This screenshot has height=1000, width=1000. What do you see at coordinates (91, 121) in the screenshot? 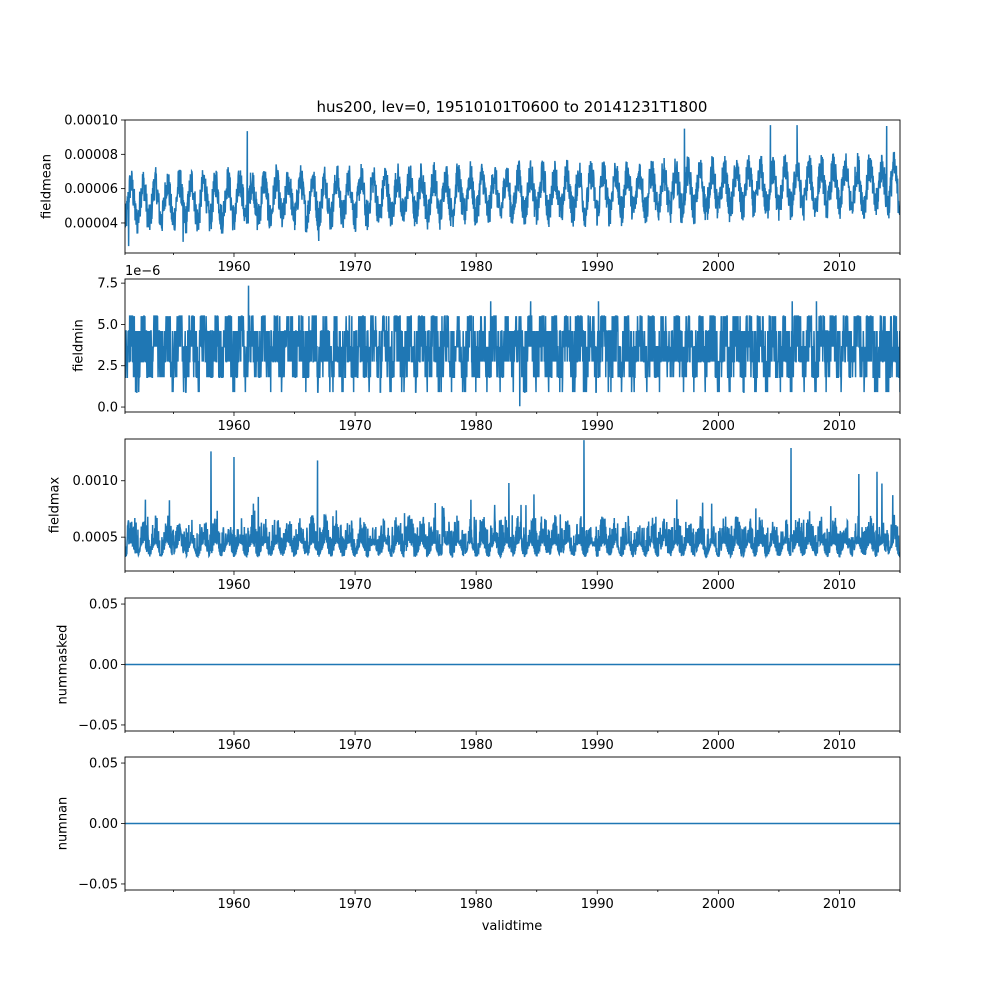
I see `y-tick-label: 0.00010` at bounding box center [91, 121].